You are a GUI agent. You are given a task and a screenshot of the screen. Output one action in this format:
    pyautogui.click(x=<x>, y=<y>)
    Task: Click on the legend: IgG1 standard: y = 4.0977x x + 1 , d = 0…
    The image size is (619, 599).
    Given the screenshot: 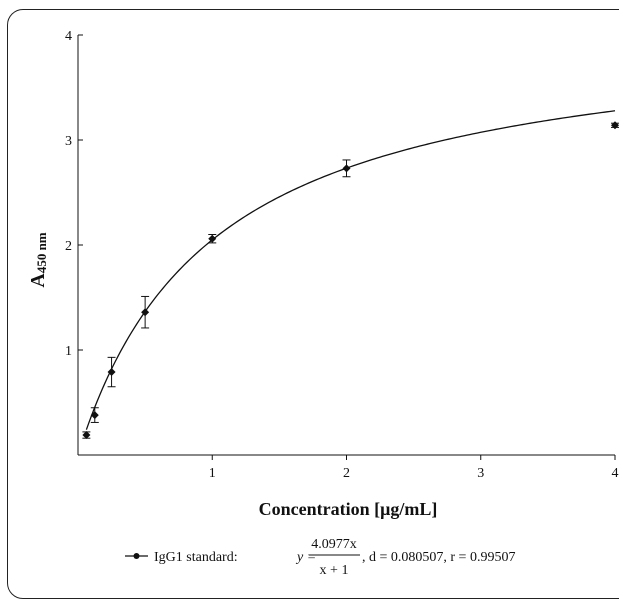 What is the action you would take?
    pyautogui.click(x=320, y=557)
    